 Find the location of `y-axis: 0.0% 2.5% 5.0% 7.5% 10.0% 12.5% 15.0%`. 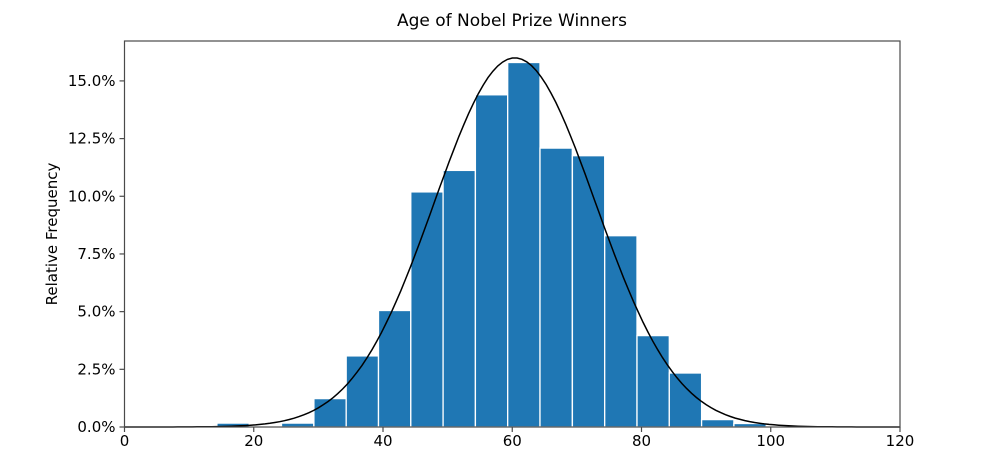

y-axis: 0.0% 2.5% 5.0% 7.5% 10.0% 12.5% 15.0% is located at coordinates (96, 254).